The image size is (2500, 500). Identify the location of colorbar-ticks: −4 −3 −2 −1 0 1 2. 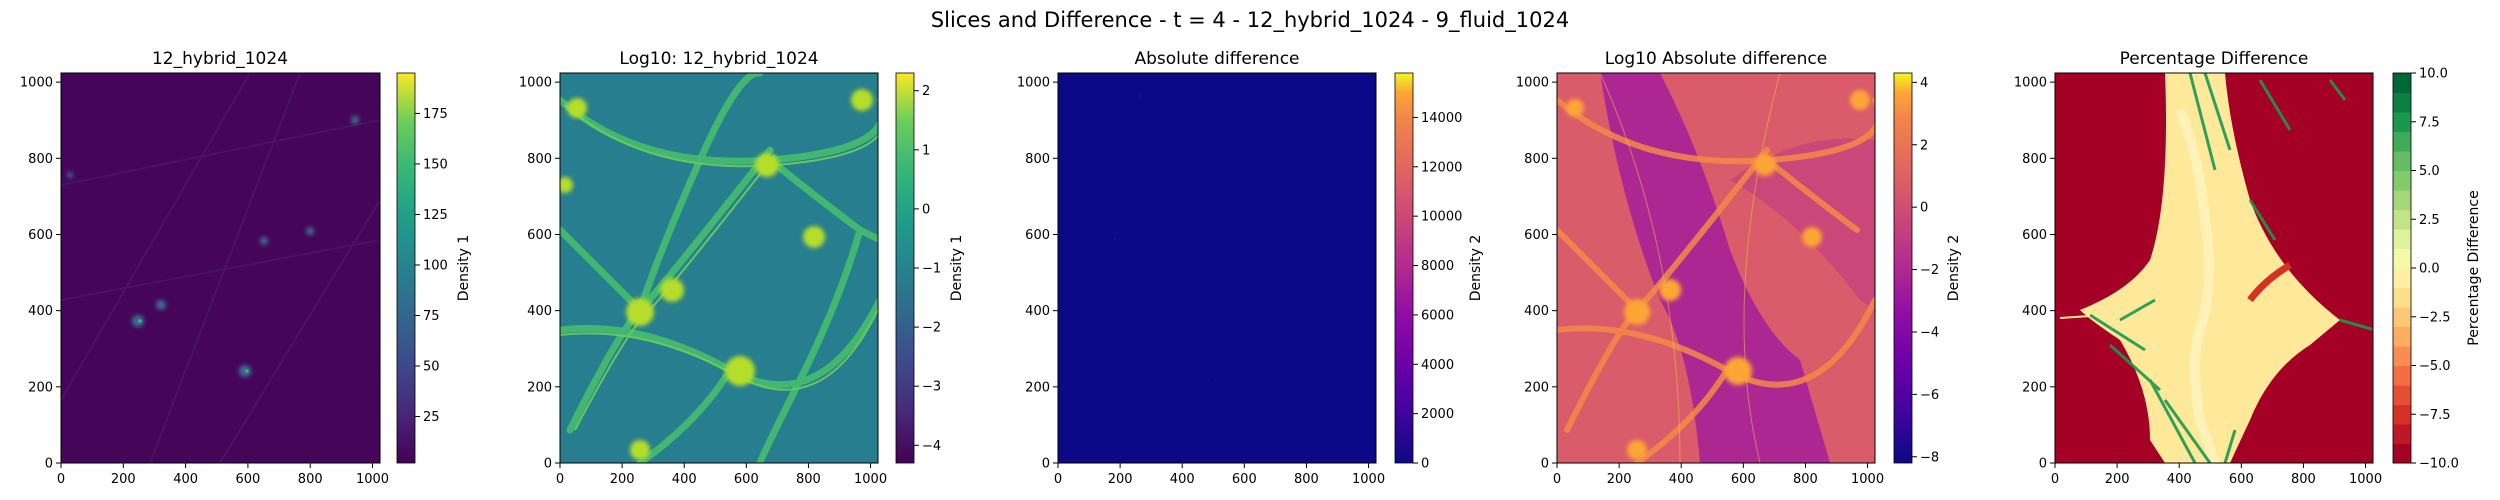
(927, 269).